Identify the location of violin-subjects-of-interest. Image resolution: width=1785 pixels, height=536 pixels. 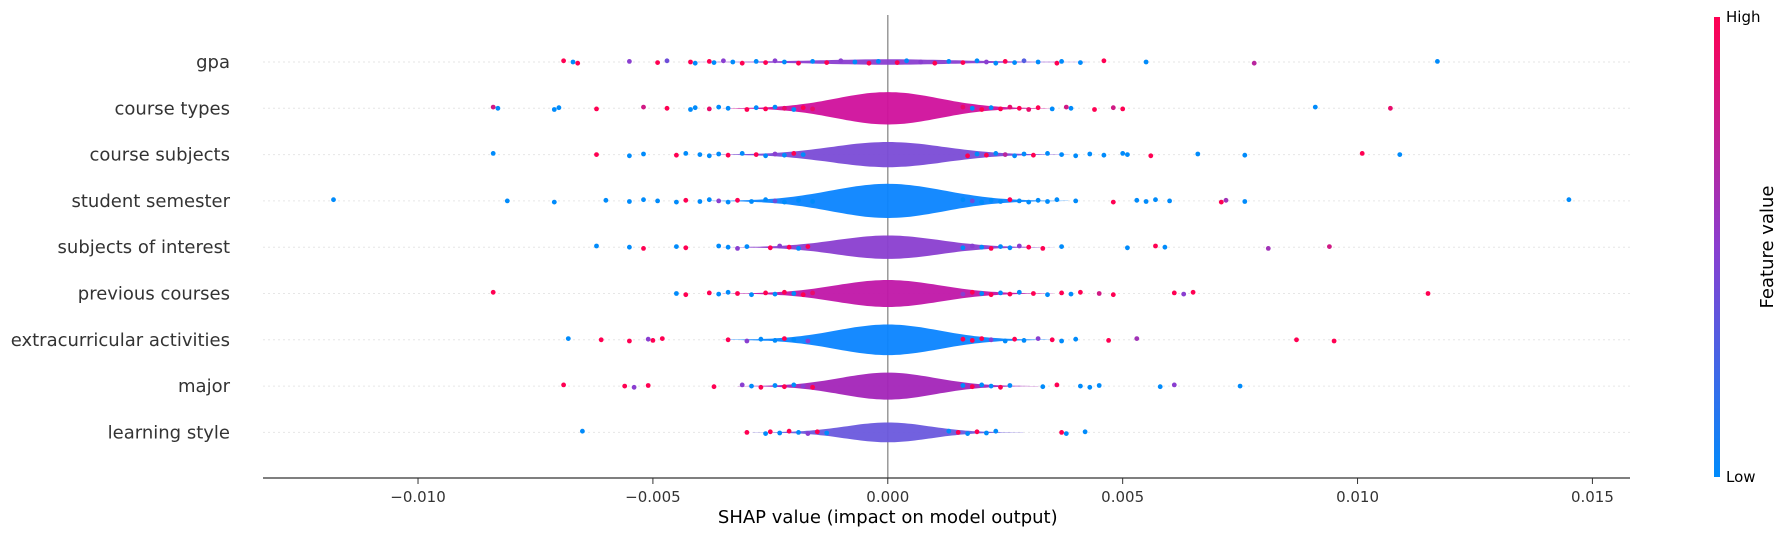
(888, 247).